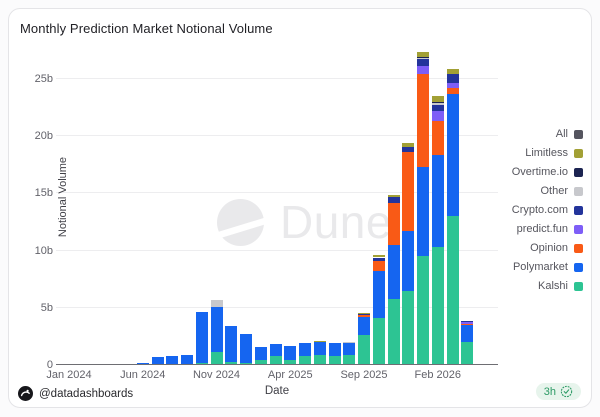 Image resolution: width=600 pixels, height=417 pixels. What do you see at coordinates (556, 248) in the screenshot?
I see `legend-item-opinion: Opinion` at bounding box center [556, 248].